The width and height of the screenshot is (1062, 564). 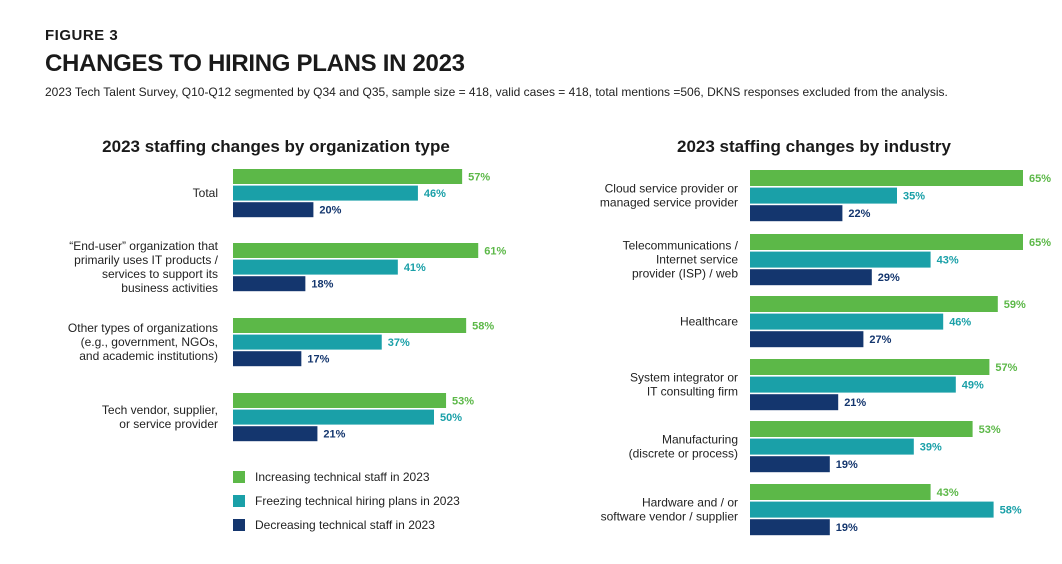 I want to click on figure-label: FIGURE 3, so click(x=82, y=35).